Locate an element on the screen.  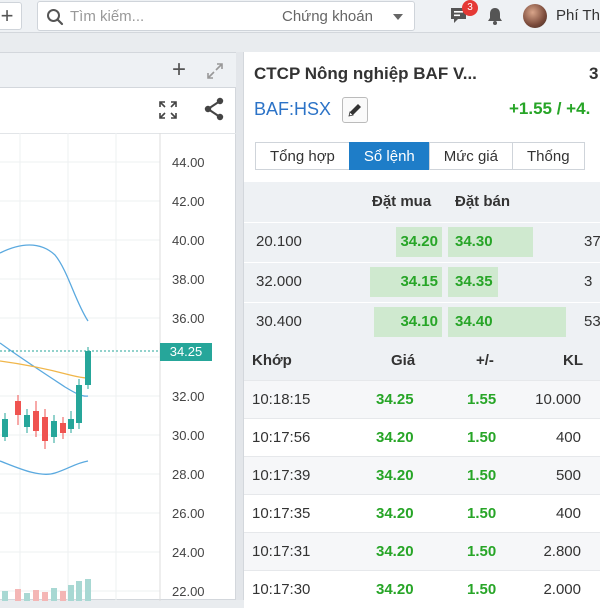
tab-price-levels: Mức giá is located at coordinates (470, 156).